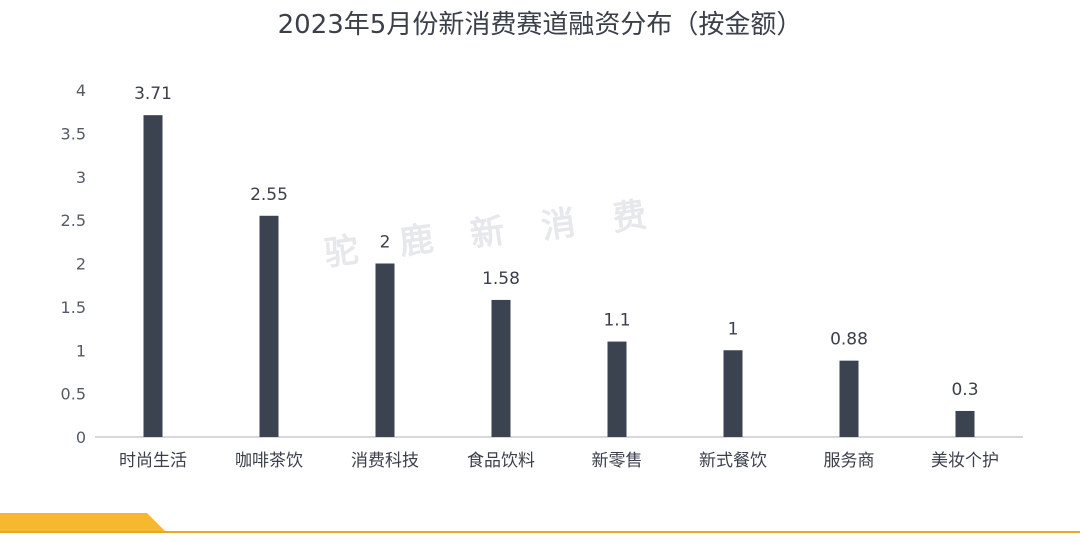 Image resolution: width=1080 pixels, height=543 pixels. Describe the element at coordinates (81, 177) in the screenshot. I see `y-tick-label: 3` at that location.